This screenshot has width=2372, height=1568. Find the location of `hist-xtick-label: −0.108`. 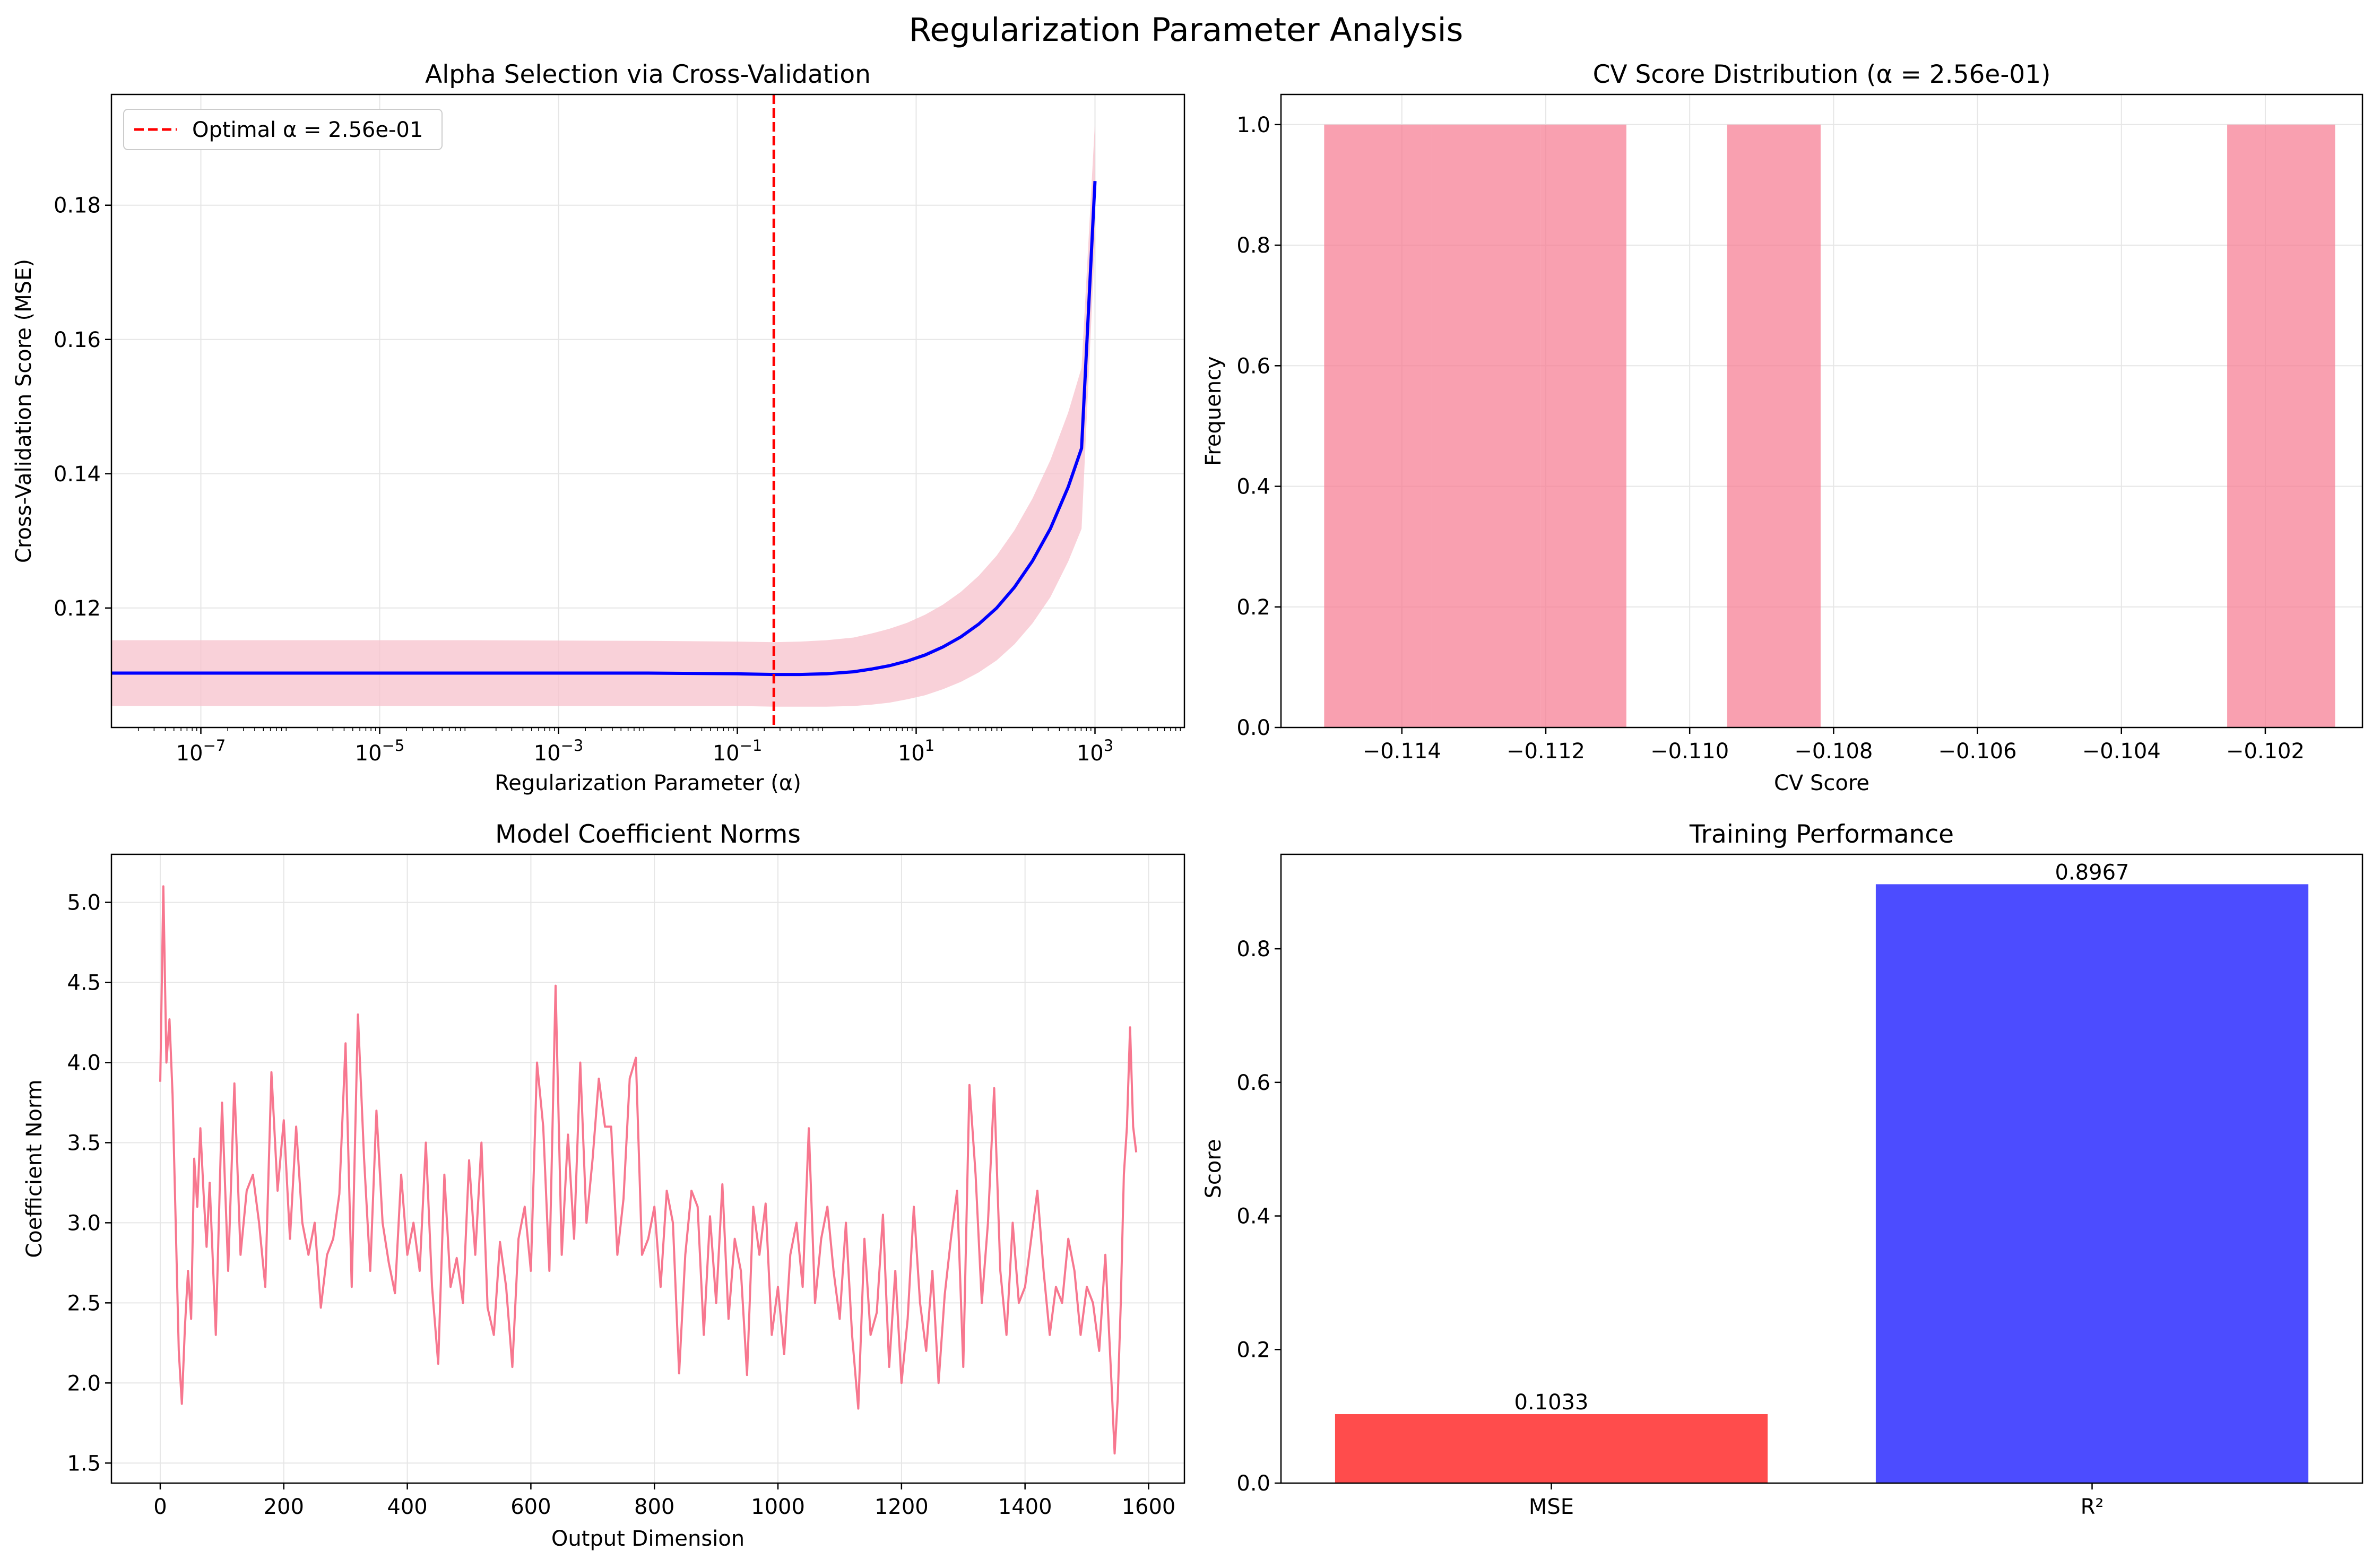

hist-xtick-label: −0.108 is located at coordinates (1834, 751).